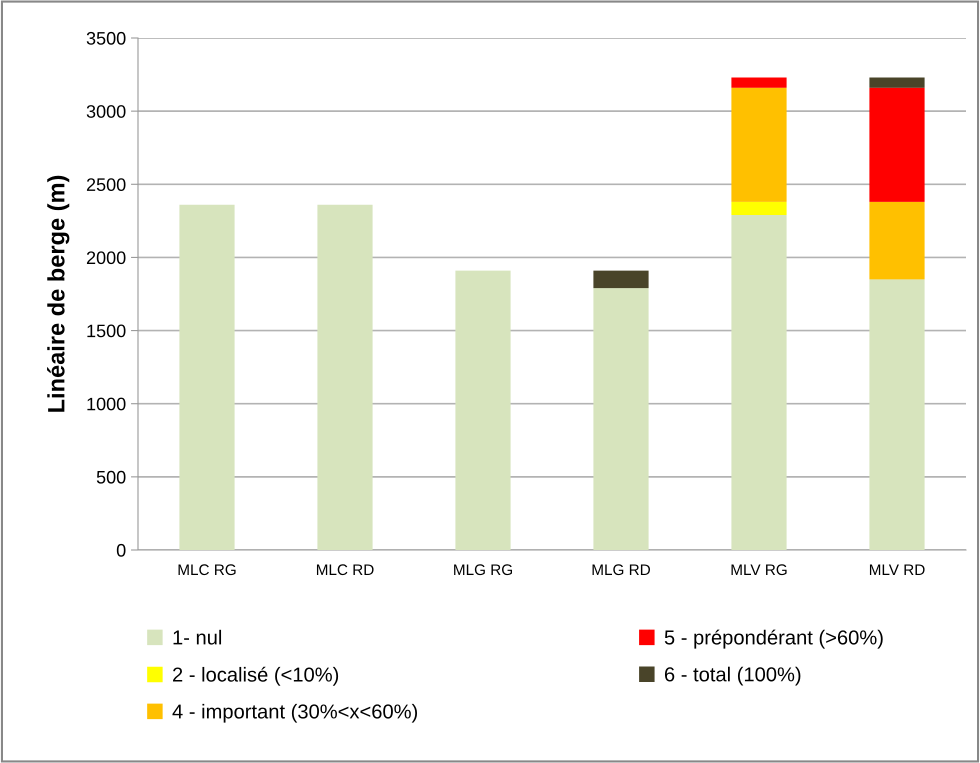 This screenshot has width=980, height=763. What do you see at coordinates (111, 477) in the screenshot?
I see `y-tick-label: 500` at bounding box center [111, 477].